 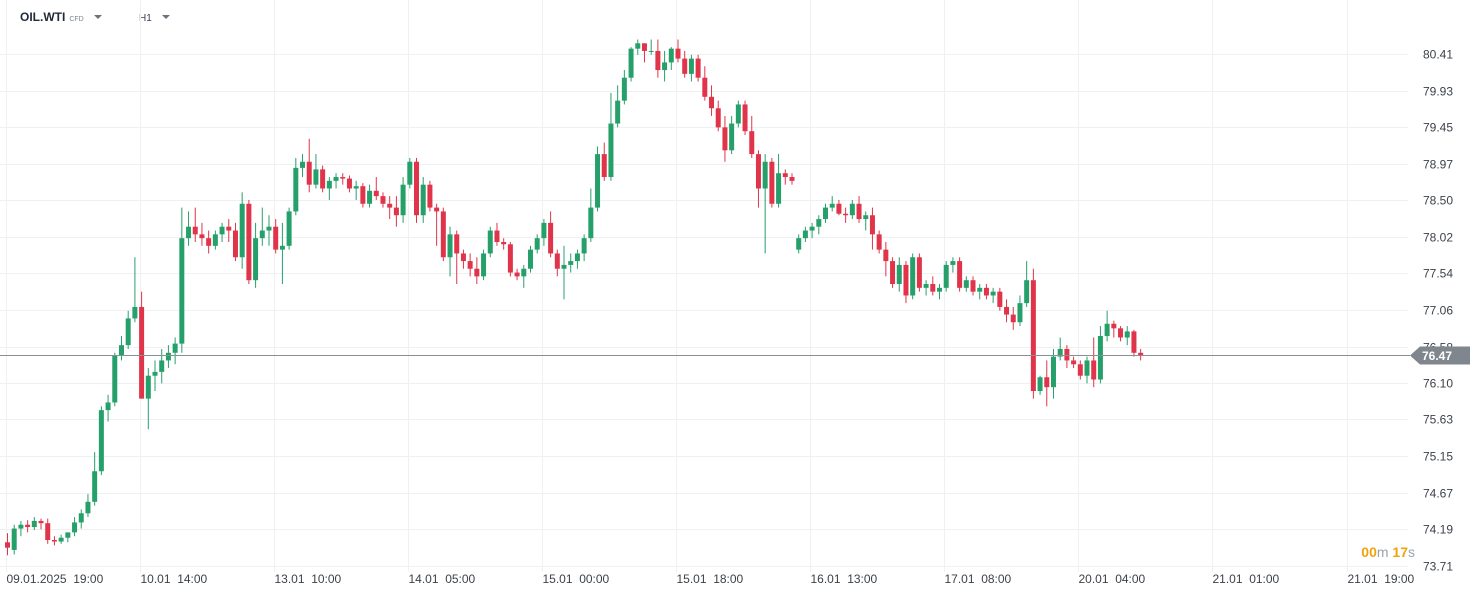 I want to click on x-tick-label: 21.01 19:00, so click(x=1381, y=579).